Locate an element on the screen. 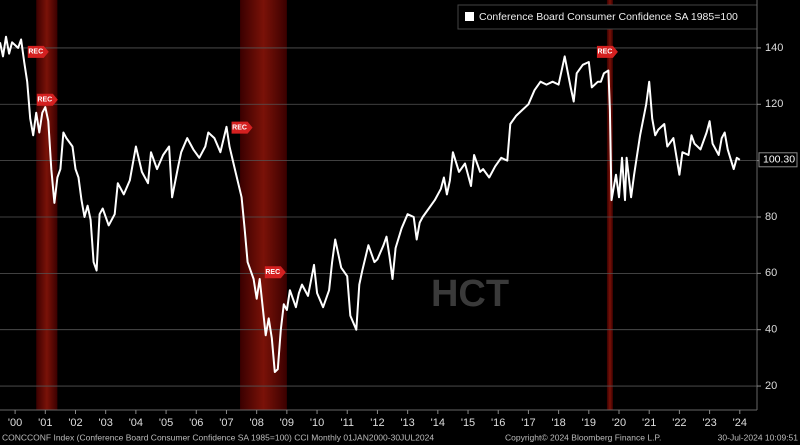 This screenshot has width=800, height=445. x-tick-label: '23 is located at coordinates (709, 423).